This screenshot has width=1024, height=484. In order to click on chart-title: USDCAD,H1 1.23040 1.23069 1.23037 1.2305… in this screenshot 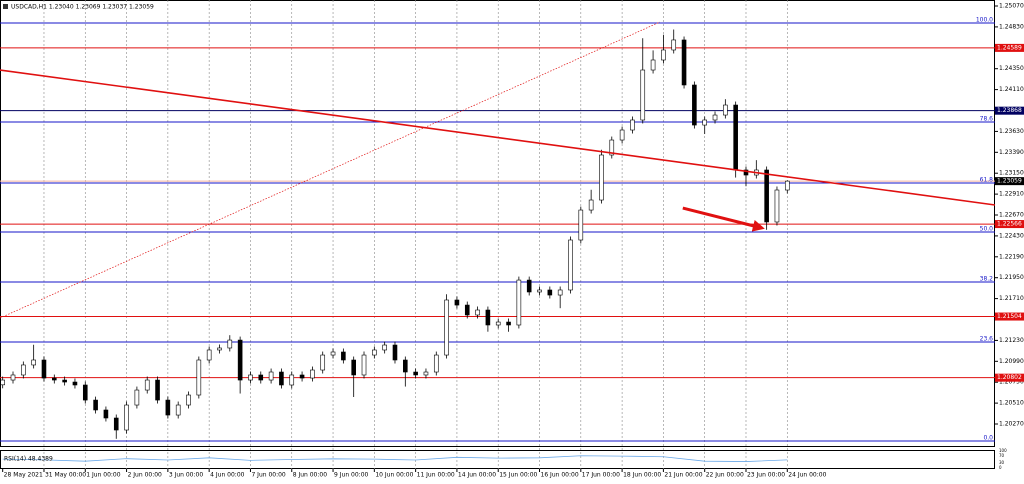, I will do `click(82, 7)`.